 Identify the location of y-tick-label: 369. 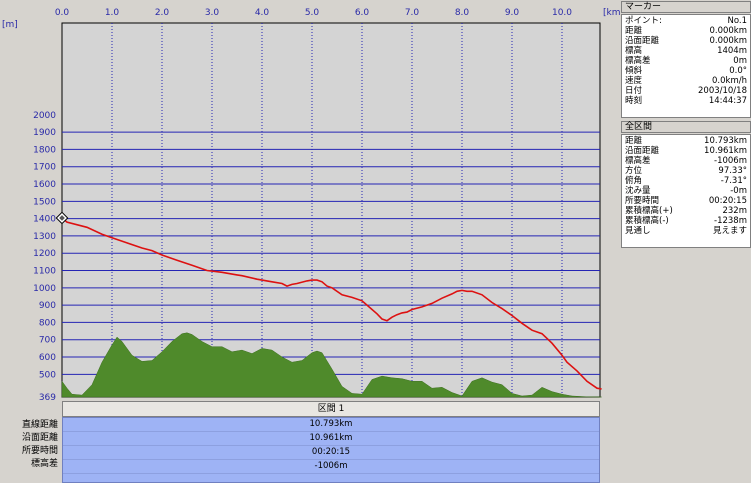
(47, 396).